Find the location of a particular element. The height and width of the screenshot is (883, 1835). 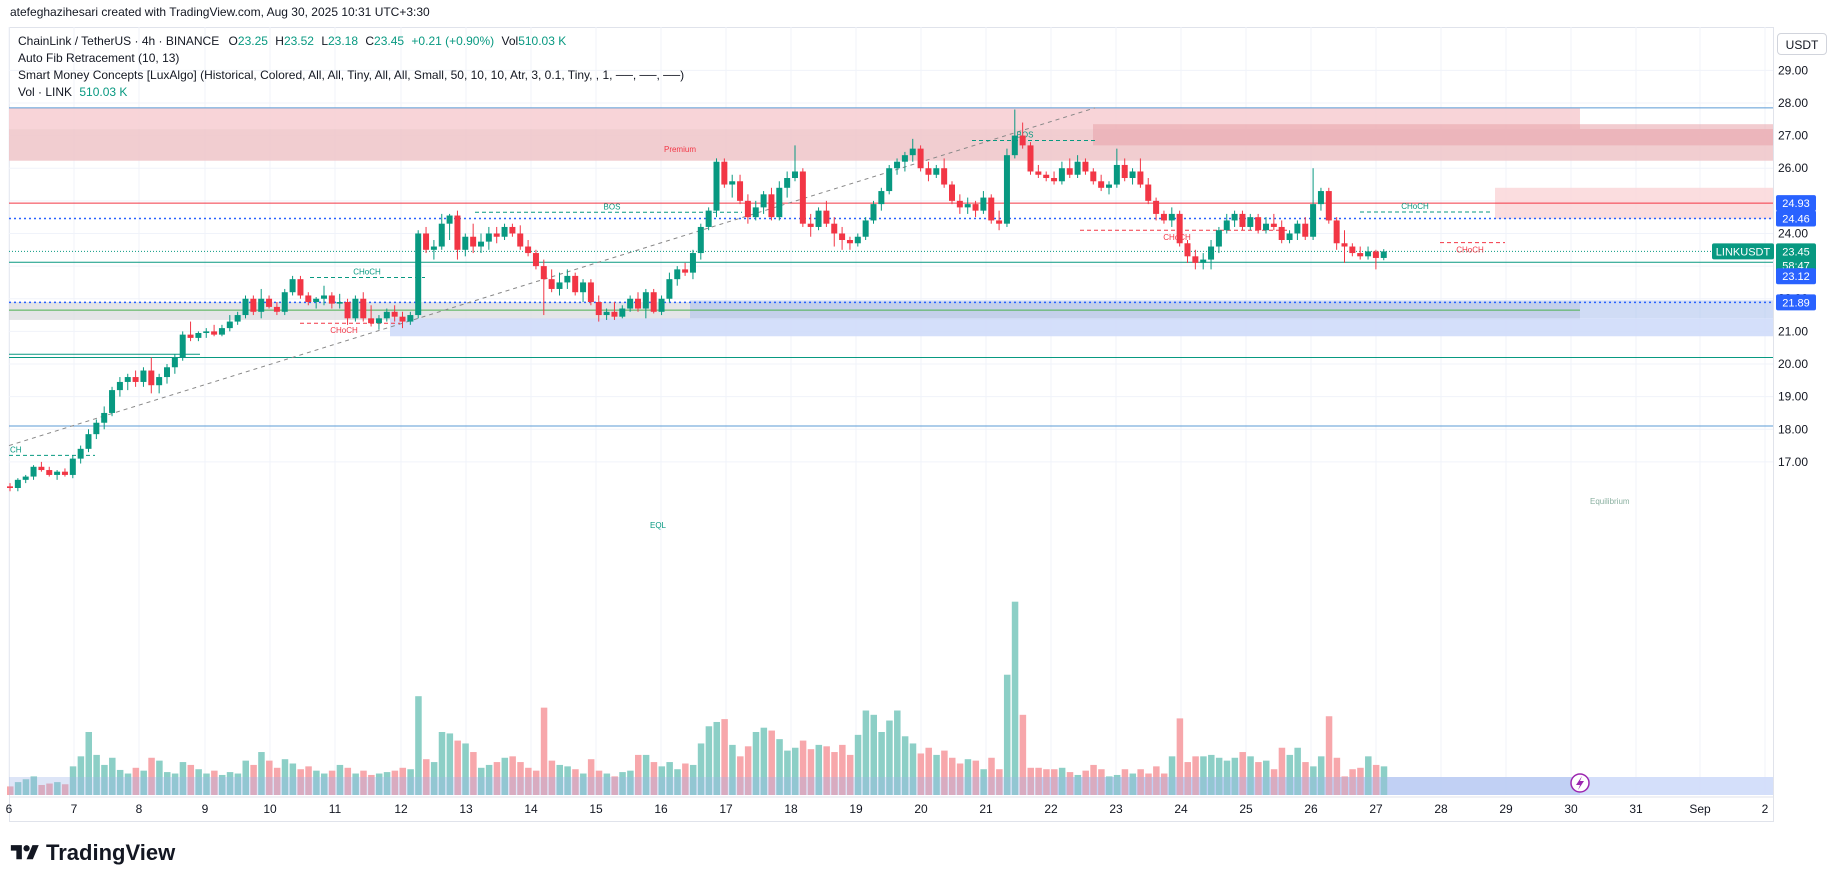

currency-button: USDT is located at coordinates (1802, 44).